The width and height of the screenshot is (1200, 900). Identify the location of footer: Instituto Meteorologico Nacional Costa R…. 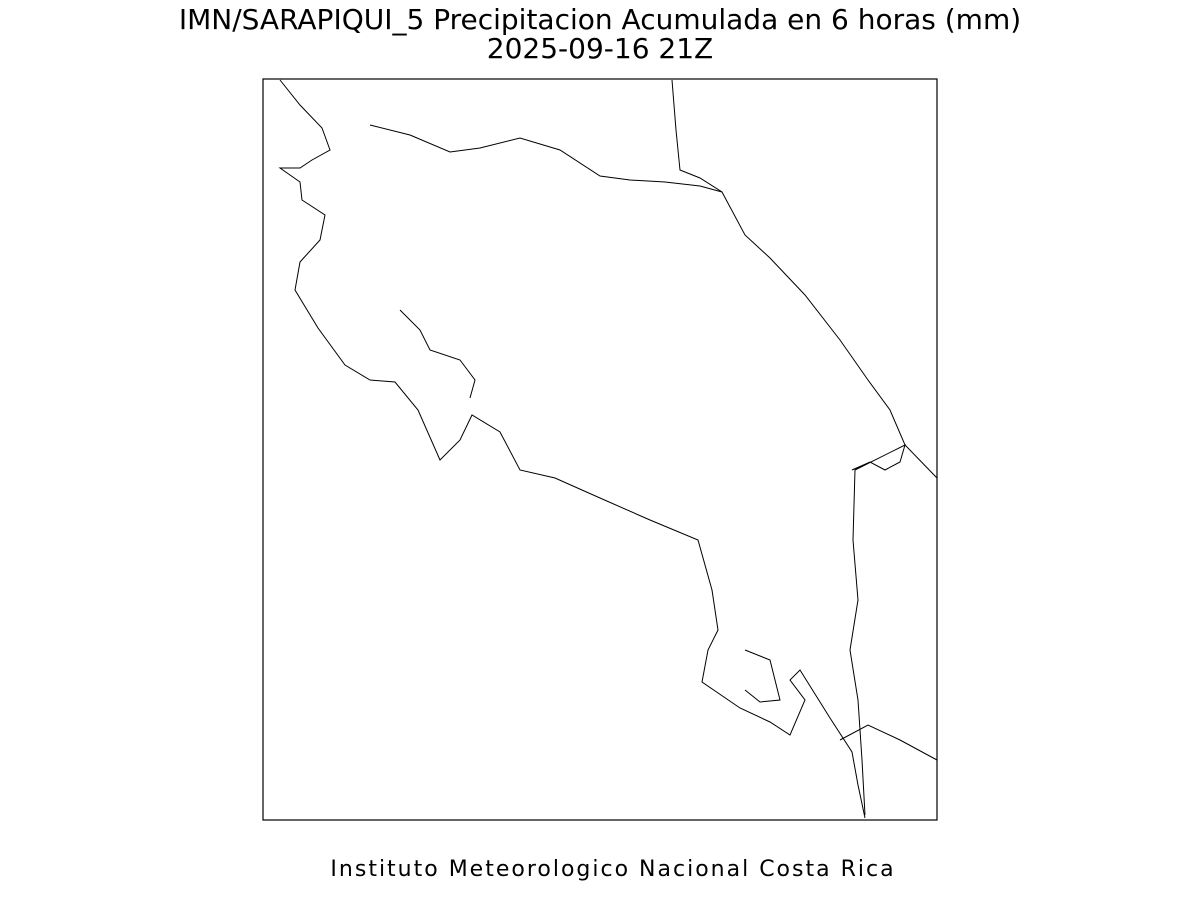
(612, 869).